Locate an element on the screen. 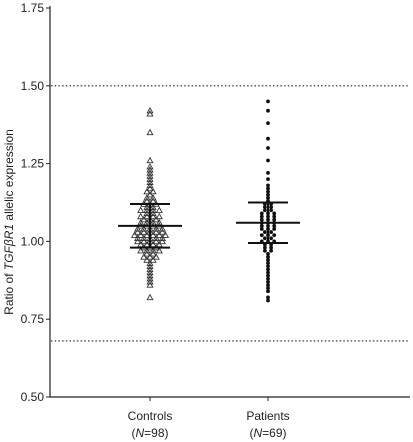 This screenshot has width=413, height=442. category-count-label: (N=98) is located at coordinates (149, 433).